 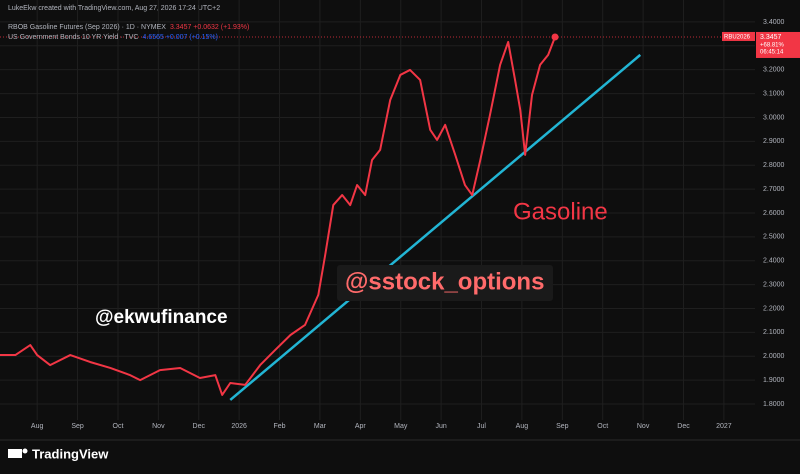 What do you see at coordinates (280, 426) in the screenshot?
I see `x-tick-label: Feb` at bounding box center [280, 426].